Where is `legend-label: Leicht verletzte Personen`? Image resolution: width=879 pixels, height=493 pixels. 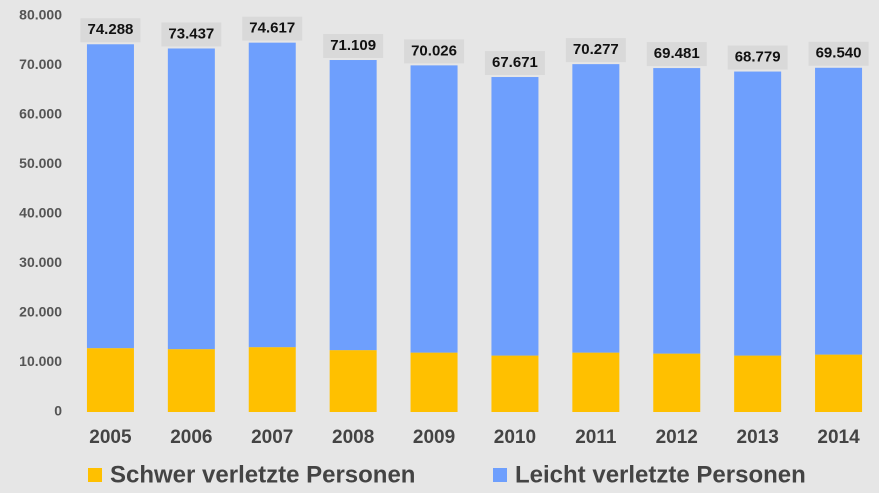 legend-label: Leicht verletzte Personen is located at coordinates (660, 474).